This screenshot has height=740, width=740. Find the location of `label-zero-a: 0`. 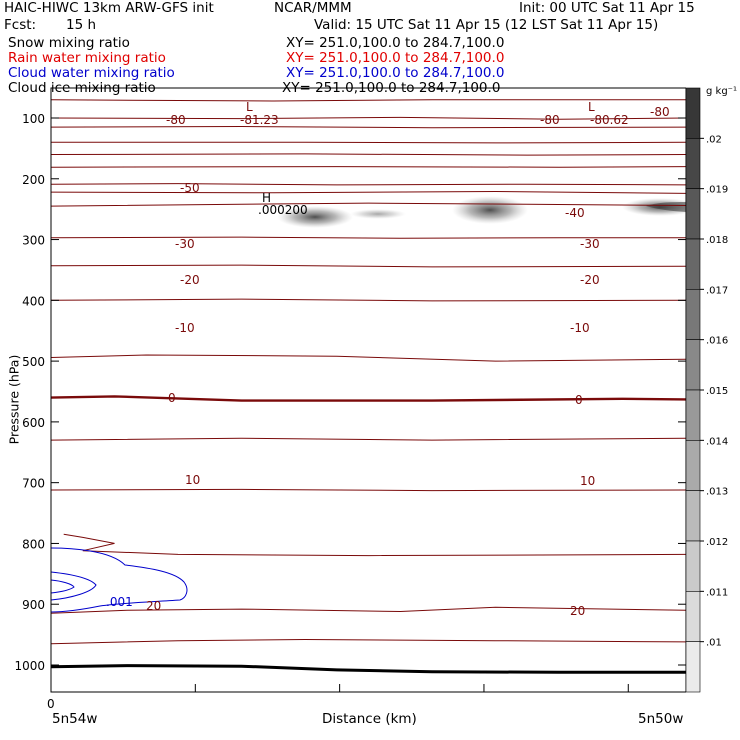

label-zero-a: 0 is located at coordinates (172, 398).